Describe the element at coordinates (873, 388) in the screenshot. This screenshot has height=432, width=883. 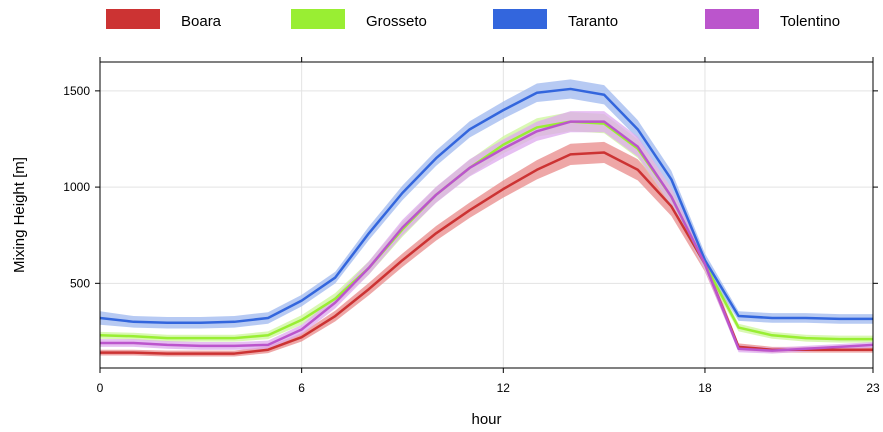
I see `x-tick-label: 23` at that location.